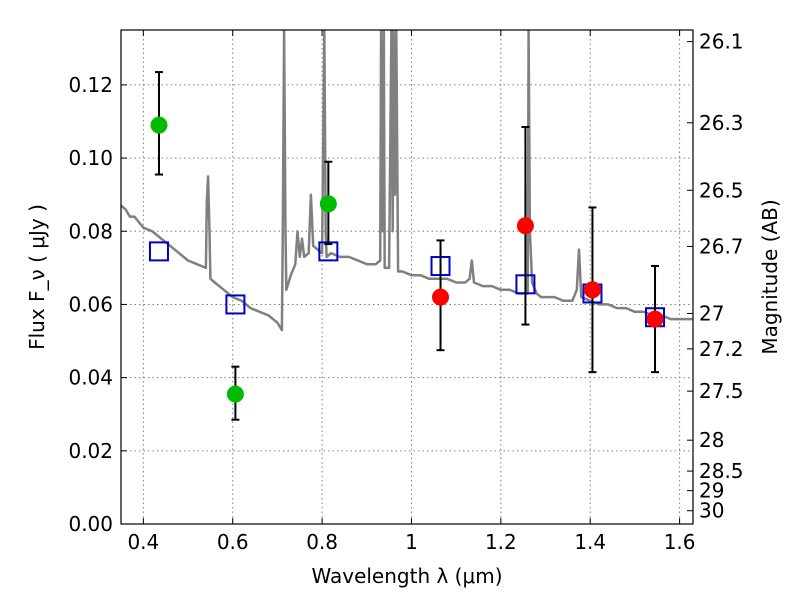 The image size is (800, 600). I want to click on right-tick-label: 27.2, so click(721, 349).